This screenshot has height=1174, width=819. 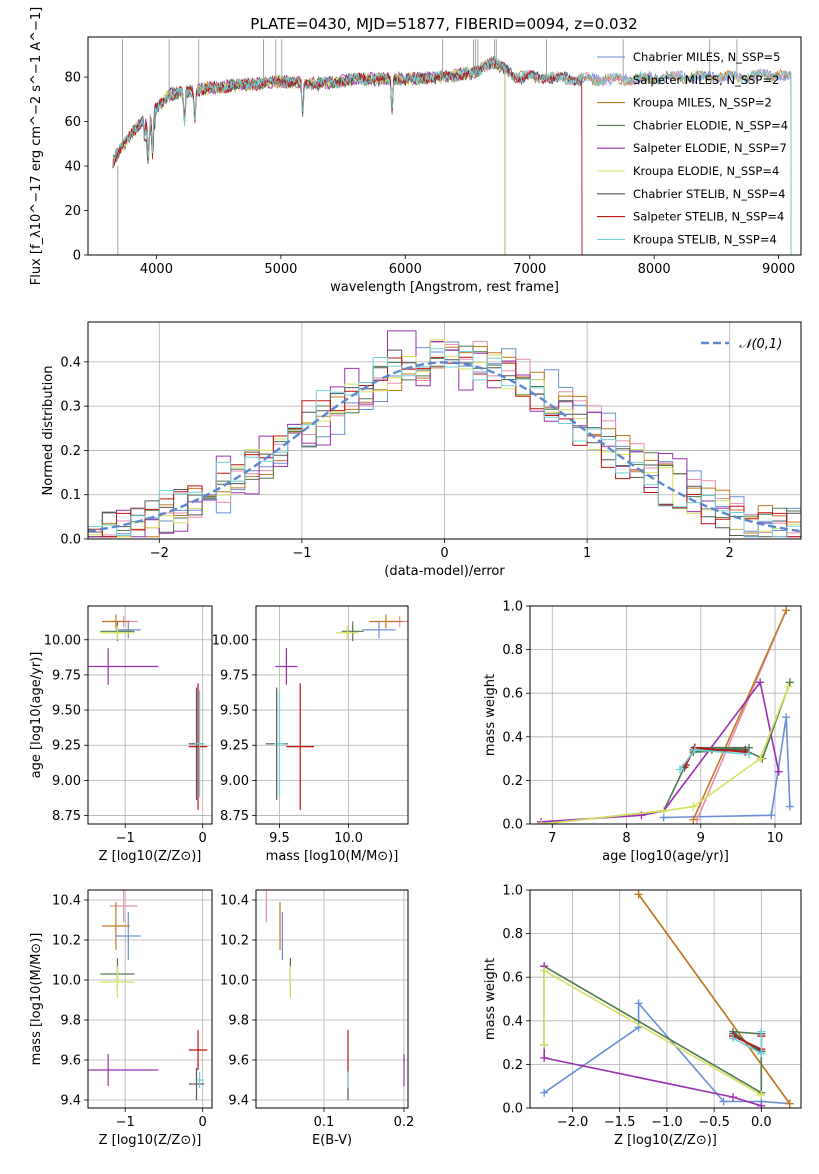 What do you see at coordinates (708, 217) in the screenshot?
I see `legend-entry: Salpeter STELIB, N_SSP=4` at bounding box center [708, 217].